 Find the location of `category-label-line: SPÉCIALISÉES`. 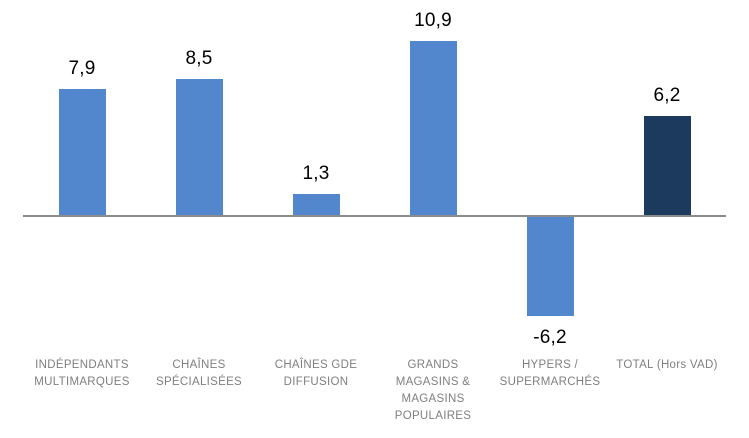

category-label-line: SPÉCIALISÉES is located at coordinates (199, 382).